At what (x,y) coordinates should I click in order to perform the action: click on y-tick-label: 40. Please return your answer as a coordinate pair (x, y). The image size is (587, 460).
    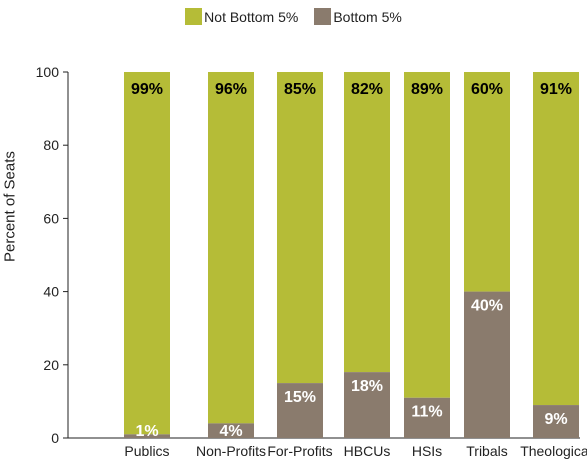
    Looking at the image, I should click on (51, 292).